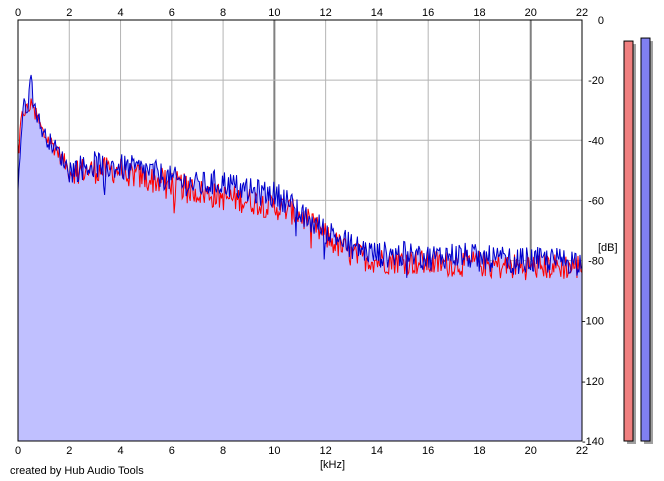  I want to click on x-tick-label-top: 4, so click(120, 13).